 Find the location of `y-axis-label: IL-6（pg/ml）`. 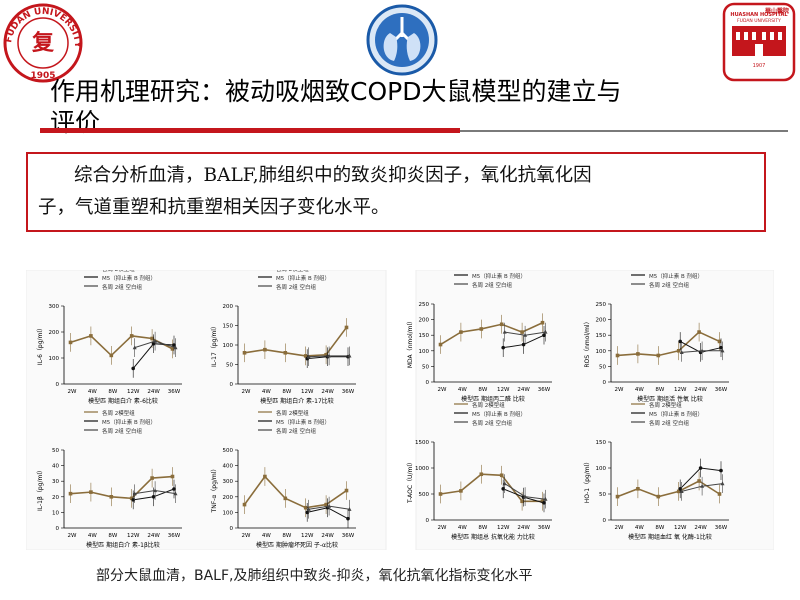

y-axis-label: IL-6（pg/ml） is located at coordinates (40, 345).